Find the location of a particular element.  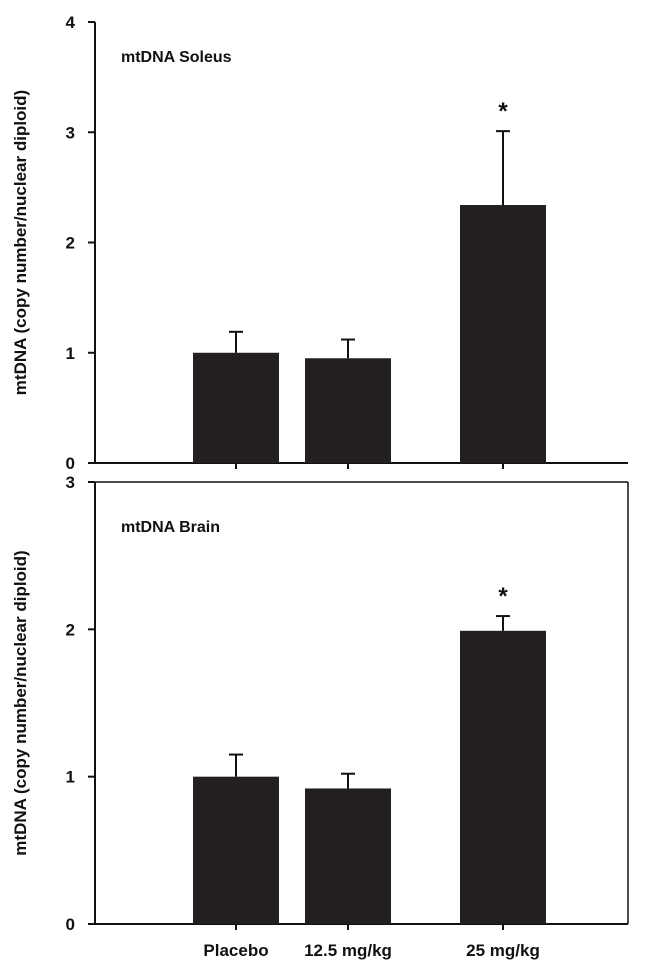

x-tick-label: Placebo is located at coordinates (235, 950).